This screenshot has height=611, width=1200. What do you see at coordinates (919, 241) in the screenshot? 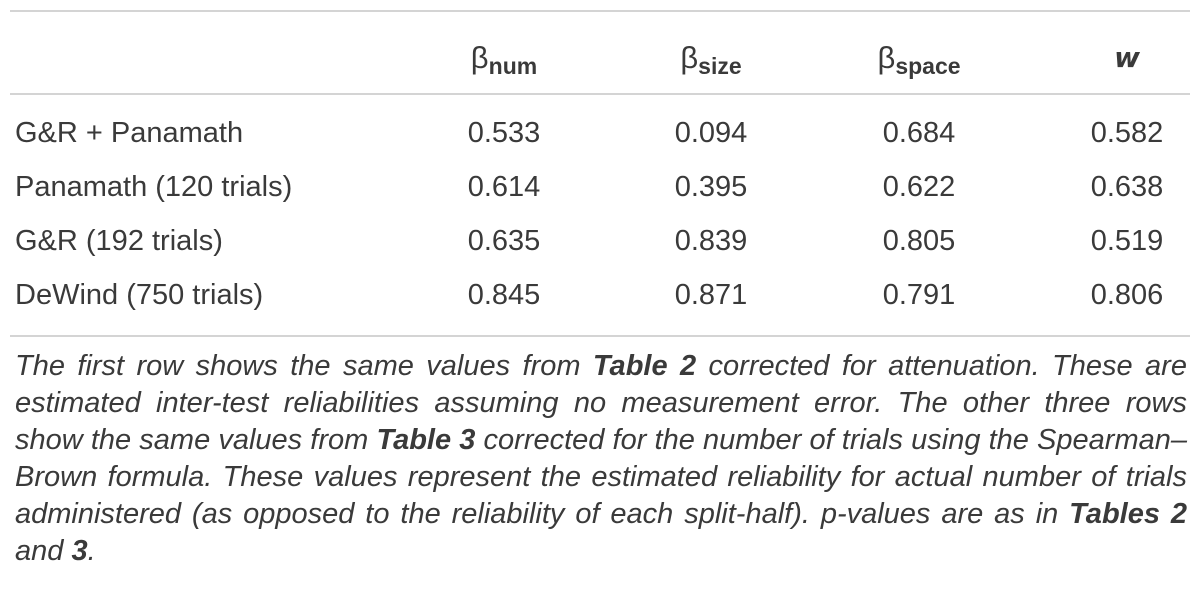
I see `table-cell: 0.805` at bounding box center [919, 241].